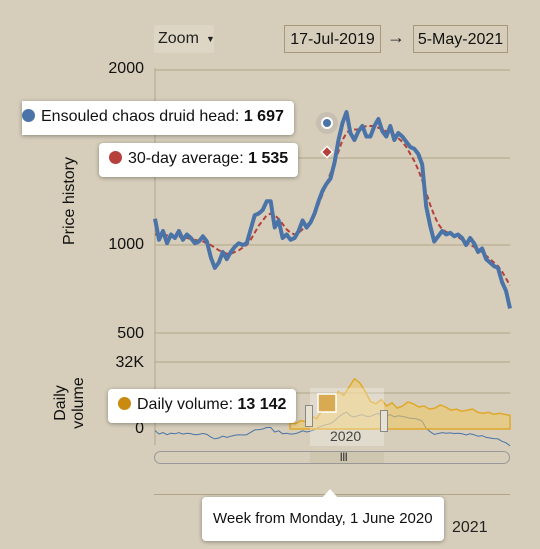 The width and height of the screenshot is (540, 549). What do you see at coordinates (384, 421) in the screenshot?
I see `navigator-right-handle` at bounding box center [384, 421].